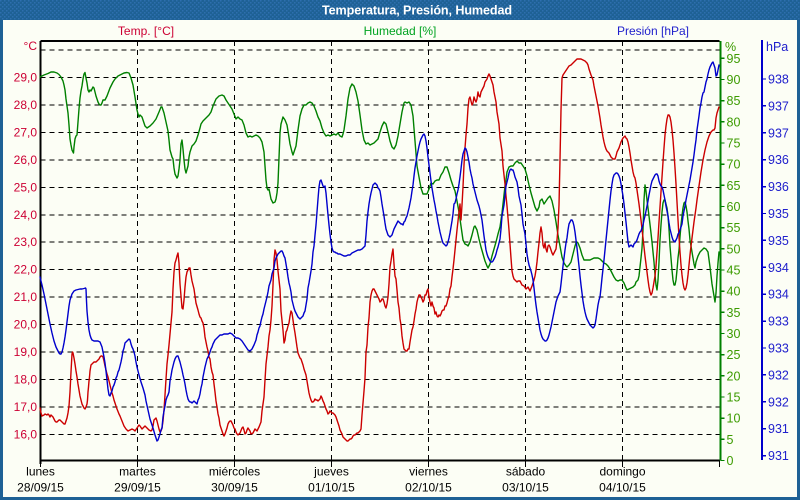 This screenshot has height=500, width=800. Describe the element at coordinates (734, 292) in the screenshot. I see `svg-text: 40` at that location.